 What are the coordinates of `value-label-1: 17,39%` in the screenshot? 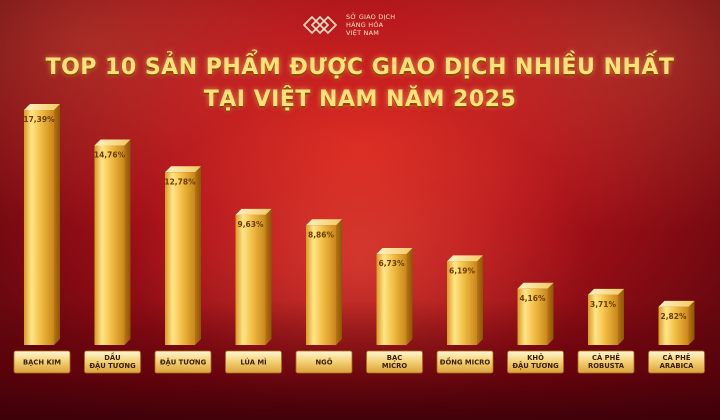 It's located at (39, 119).